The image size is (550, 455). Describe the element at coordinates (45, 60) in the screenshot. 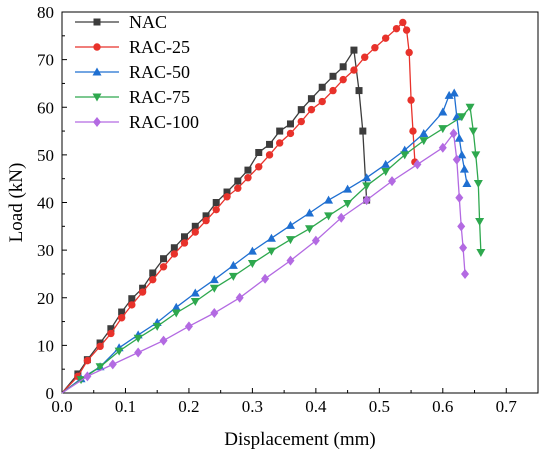

I see `y-tick-label: 70` at that location.